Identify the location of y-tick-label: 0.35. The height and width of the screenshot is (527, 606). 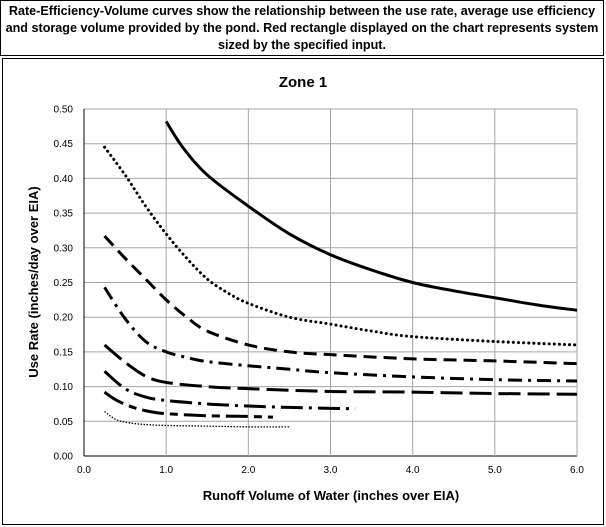
(64, 214).